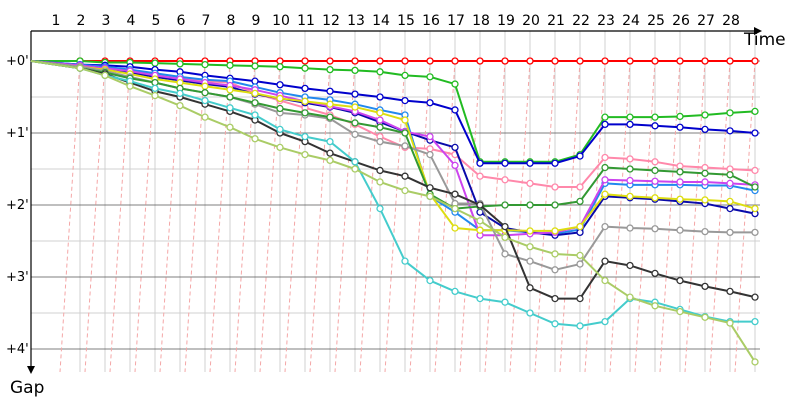  Describe the element at coordinates (256, 21) in the screenshot. I see `x-tick-label: 9` at that location.